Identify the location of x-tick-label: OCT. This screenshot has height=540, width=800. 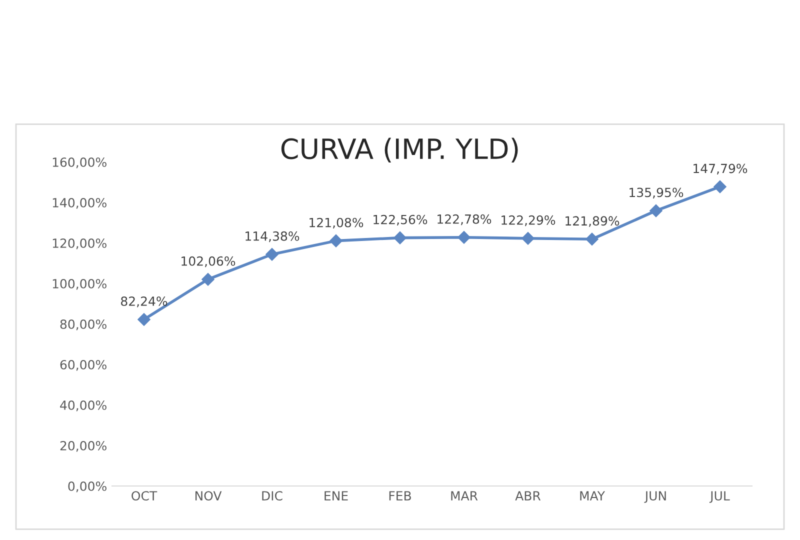
(145, 496).